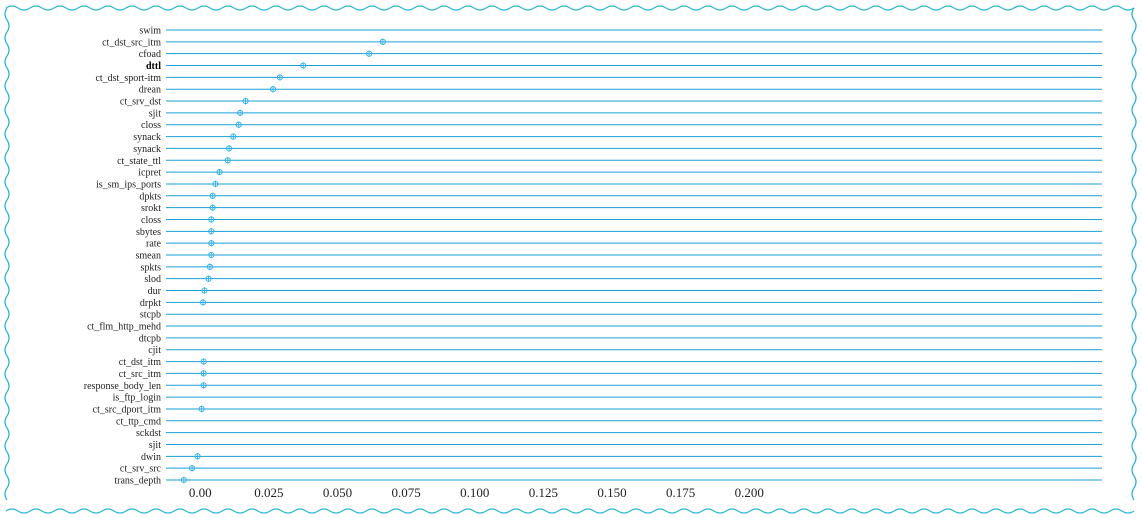  What do you see at coordinates (153, 66) in the screenshot?
I see `category-label: dttl` at bounding box center [153, 66].